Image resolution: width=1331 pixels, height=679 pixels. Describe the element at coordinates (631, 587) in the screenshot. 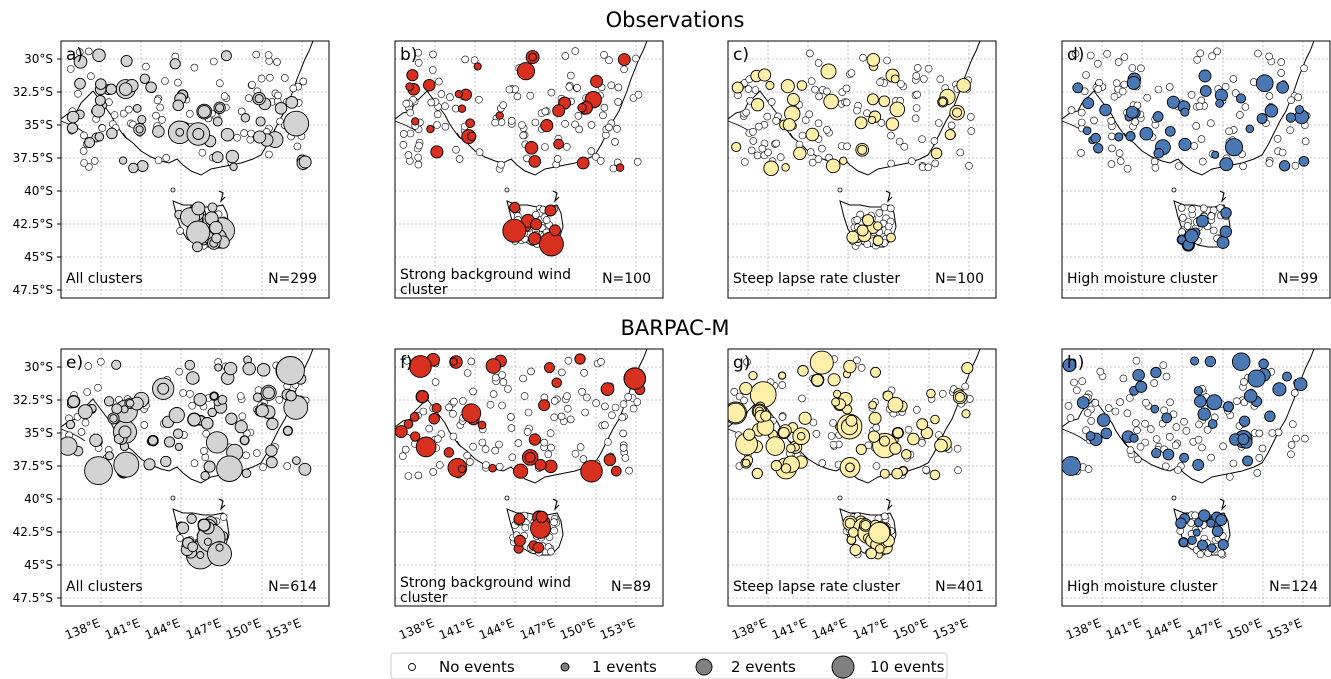

I see `count-label: N=89` at that location.